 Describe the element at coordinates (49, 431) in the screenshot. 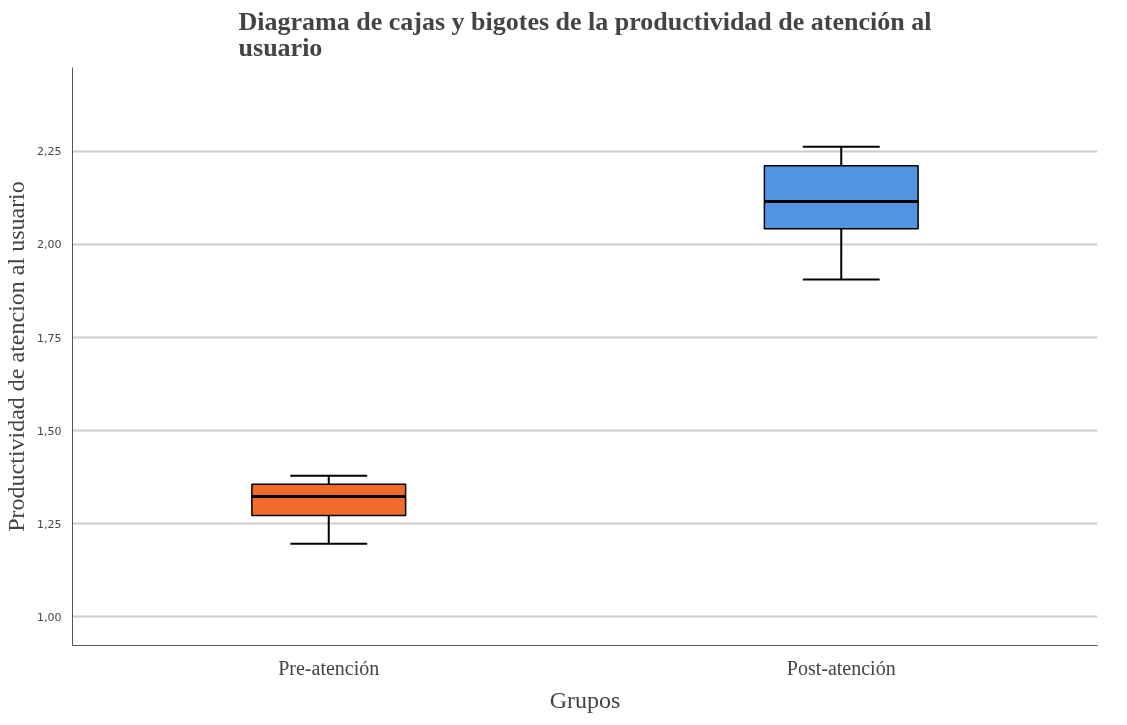

I see `y-tick-label: 1,50` at that location.